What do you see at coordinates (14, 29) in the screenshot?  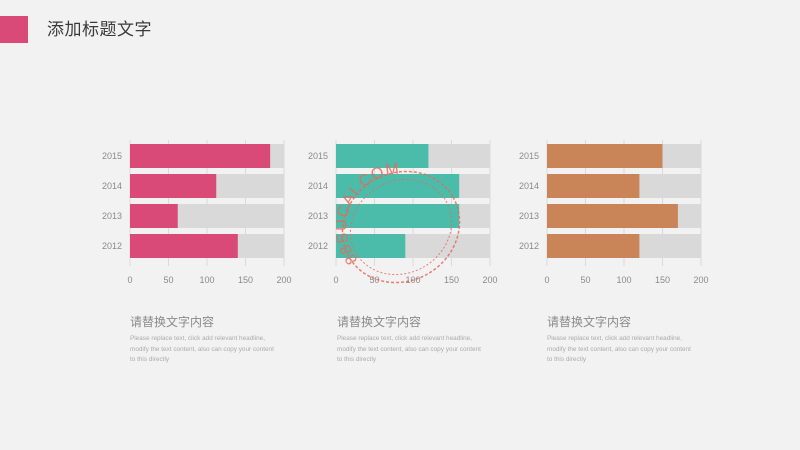 I see `title-accent-bar` at bounding box center [14, 29].